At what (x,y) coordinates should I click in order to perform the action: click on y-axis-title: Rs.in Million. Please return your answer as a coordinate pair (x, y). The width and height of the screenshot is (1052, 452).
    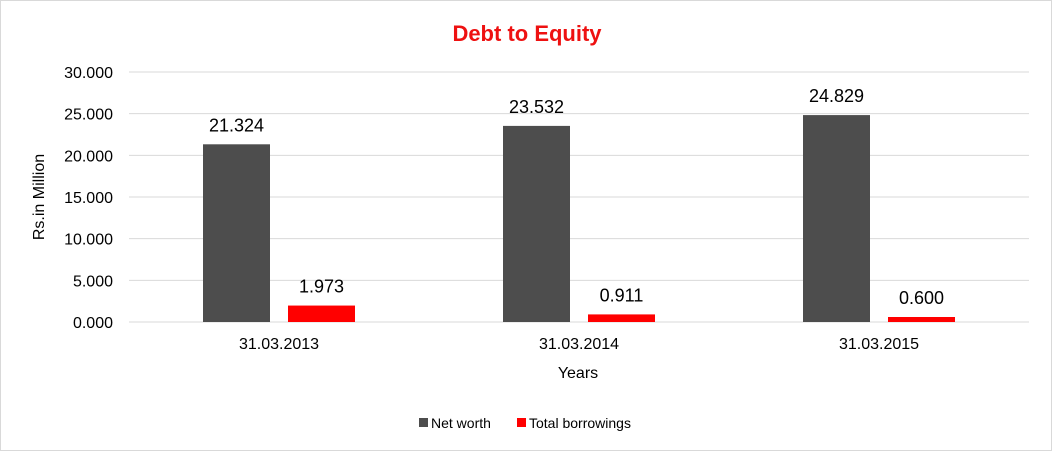
    Looking at the image, I should click on (39, 197).